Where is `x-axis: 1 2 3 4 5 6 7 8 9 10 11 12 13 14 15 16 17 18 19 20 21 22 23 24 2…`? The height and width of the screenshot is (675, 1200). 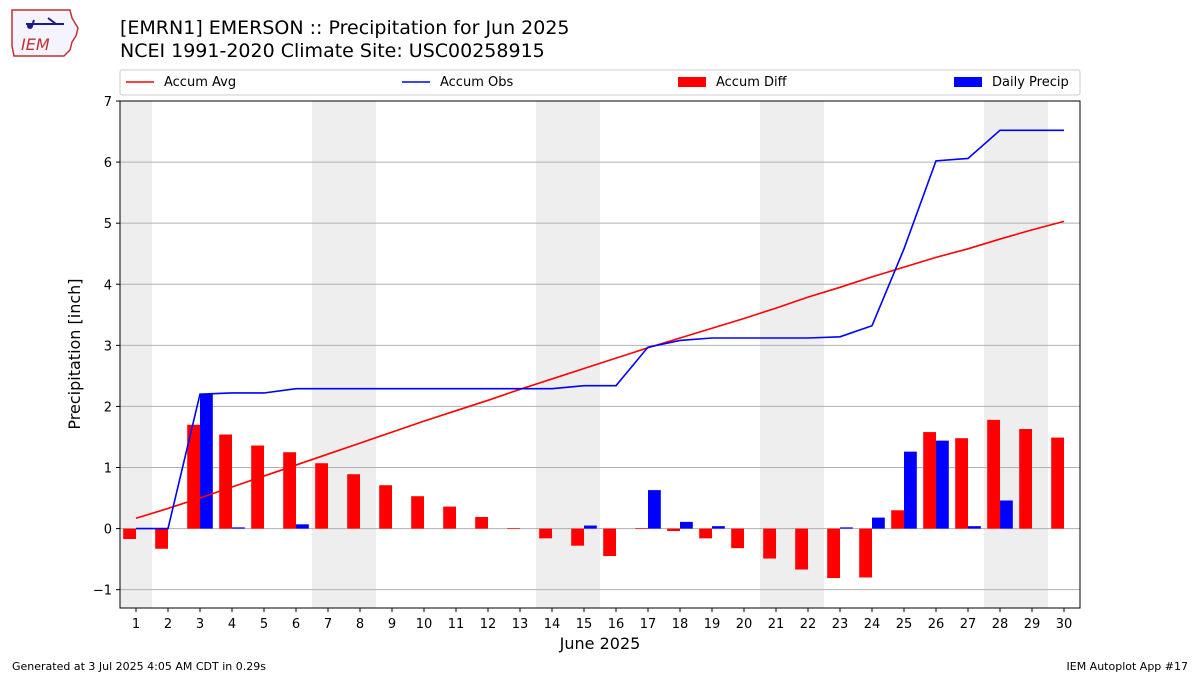
x-axis: 1 2 3 4 5 6 7 8 9 10 11 12 13 14 15 16 17 18 19 20 21 22 23 24 2… is located at coordinates (602, 620).